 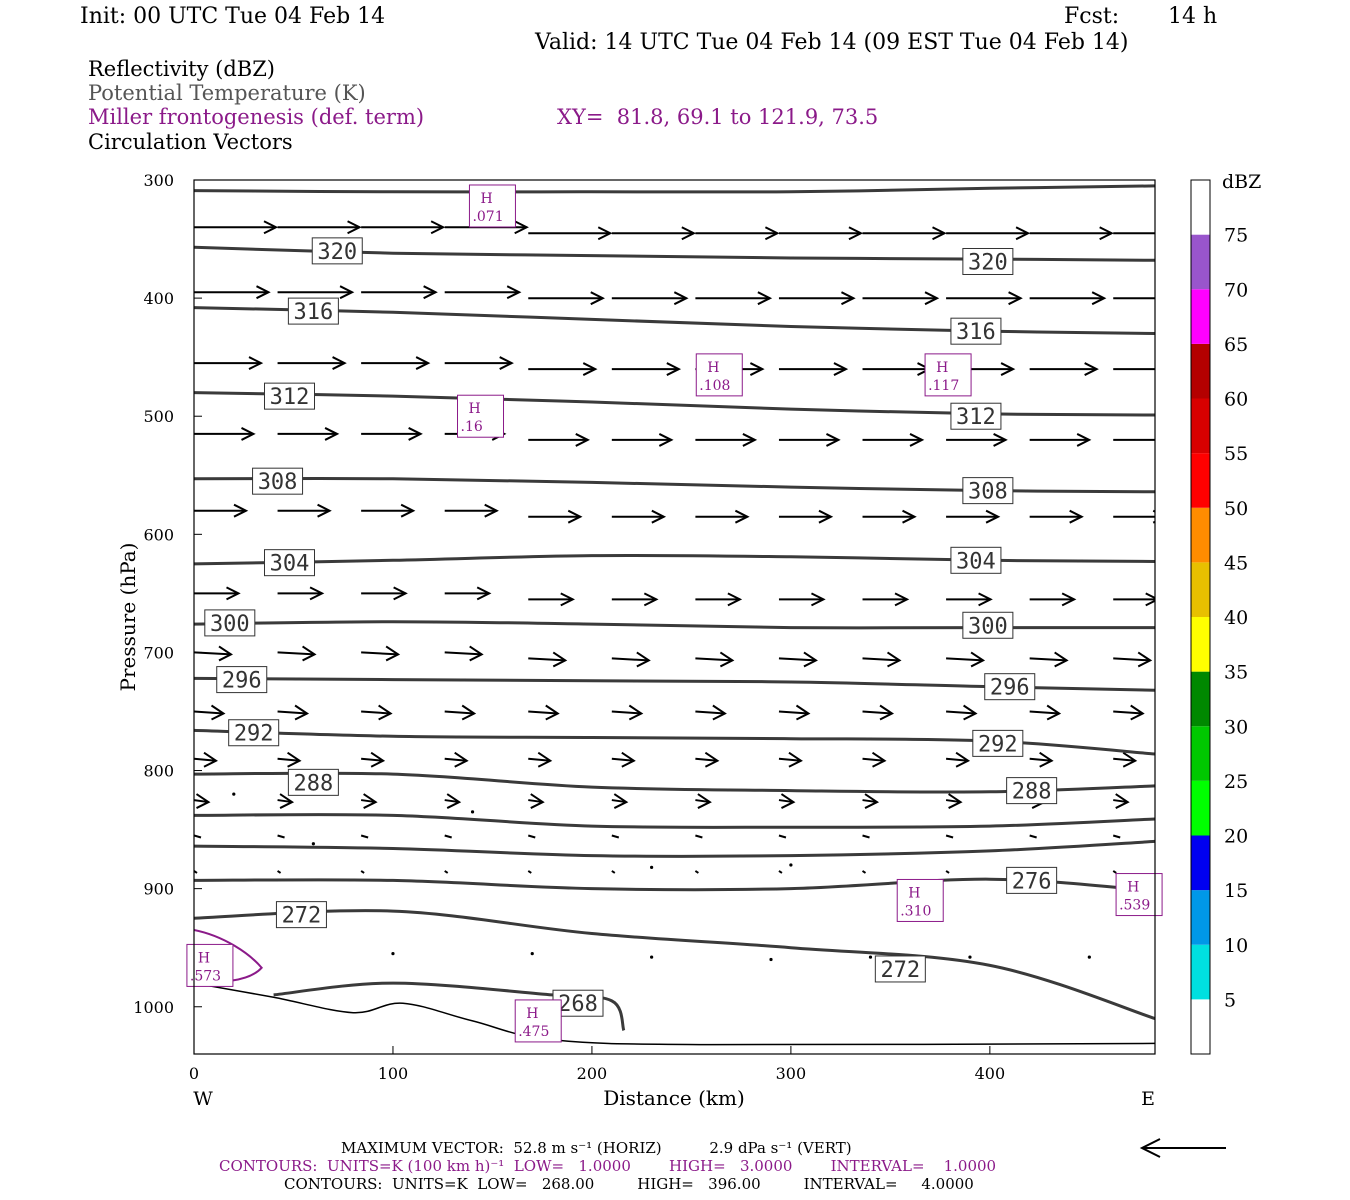 What do you see at coordinates (1236, 236) in the screenshot?
I see `colorbar-label: 75` at bounding box center [1236, 236].